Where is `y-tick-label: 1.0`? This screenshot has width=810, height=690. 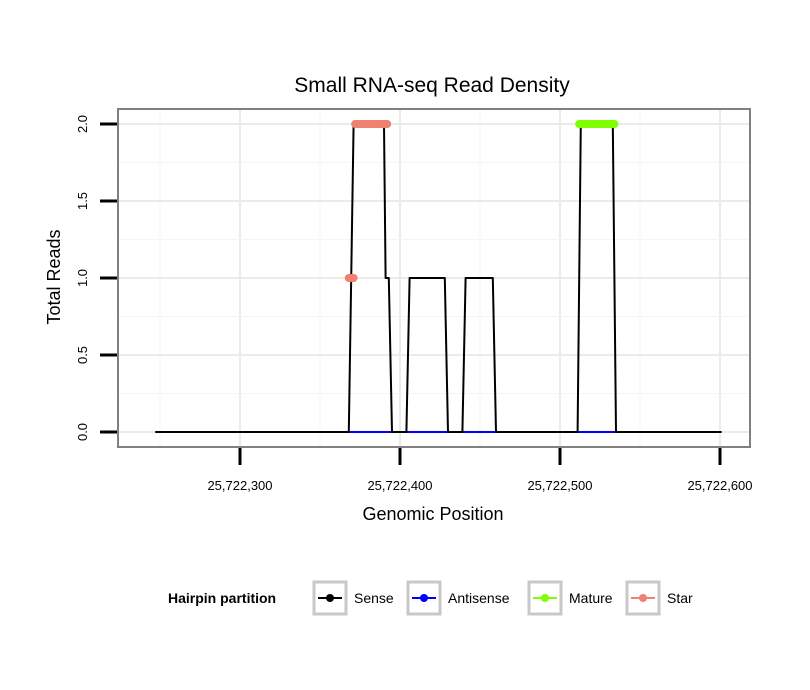 y-tick-label: 1.0 is located at coordinates (82, 278).